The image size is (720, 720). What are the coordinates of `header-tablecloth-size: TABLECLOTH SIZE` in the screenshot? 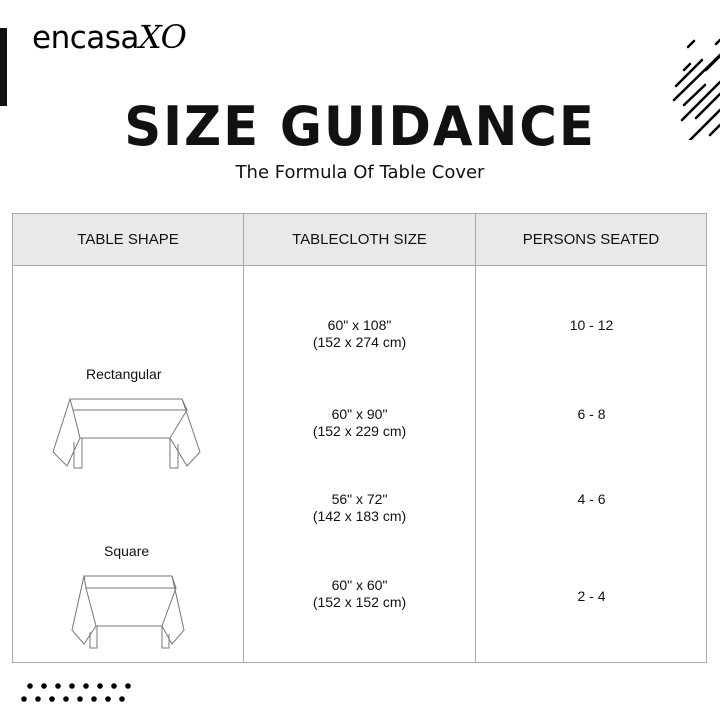 It's located at (359, 239).